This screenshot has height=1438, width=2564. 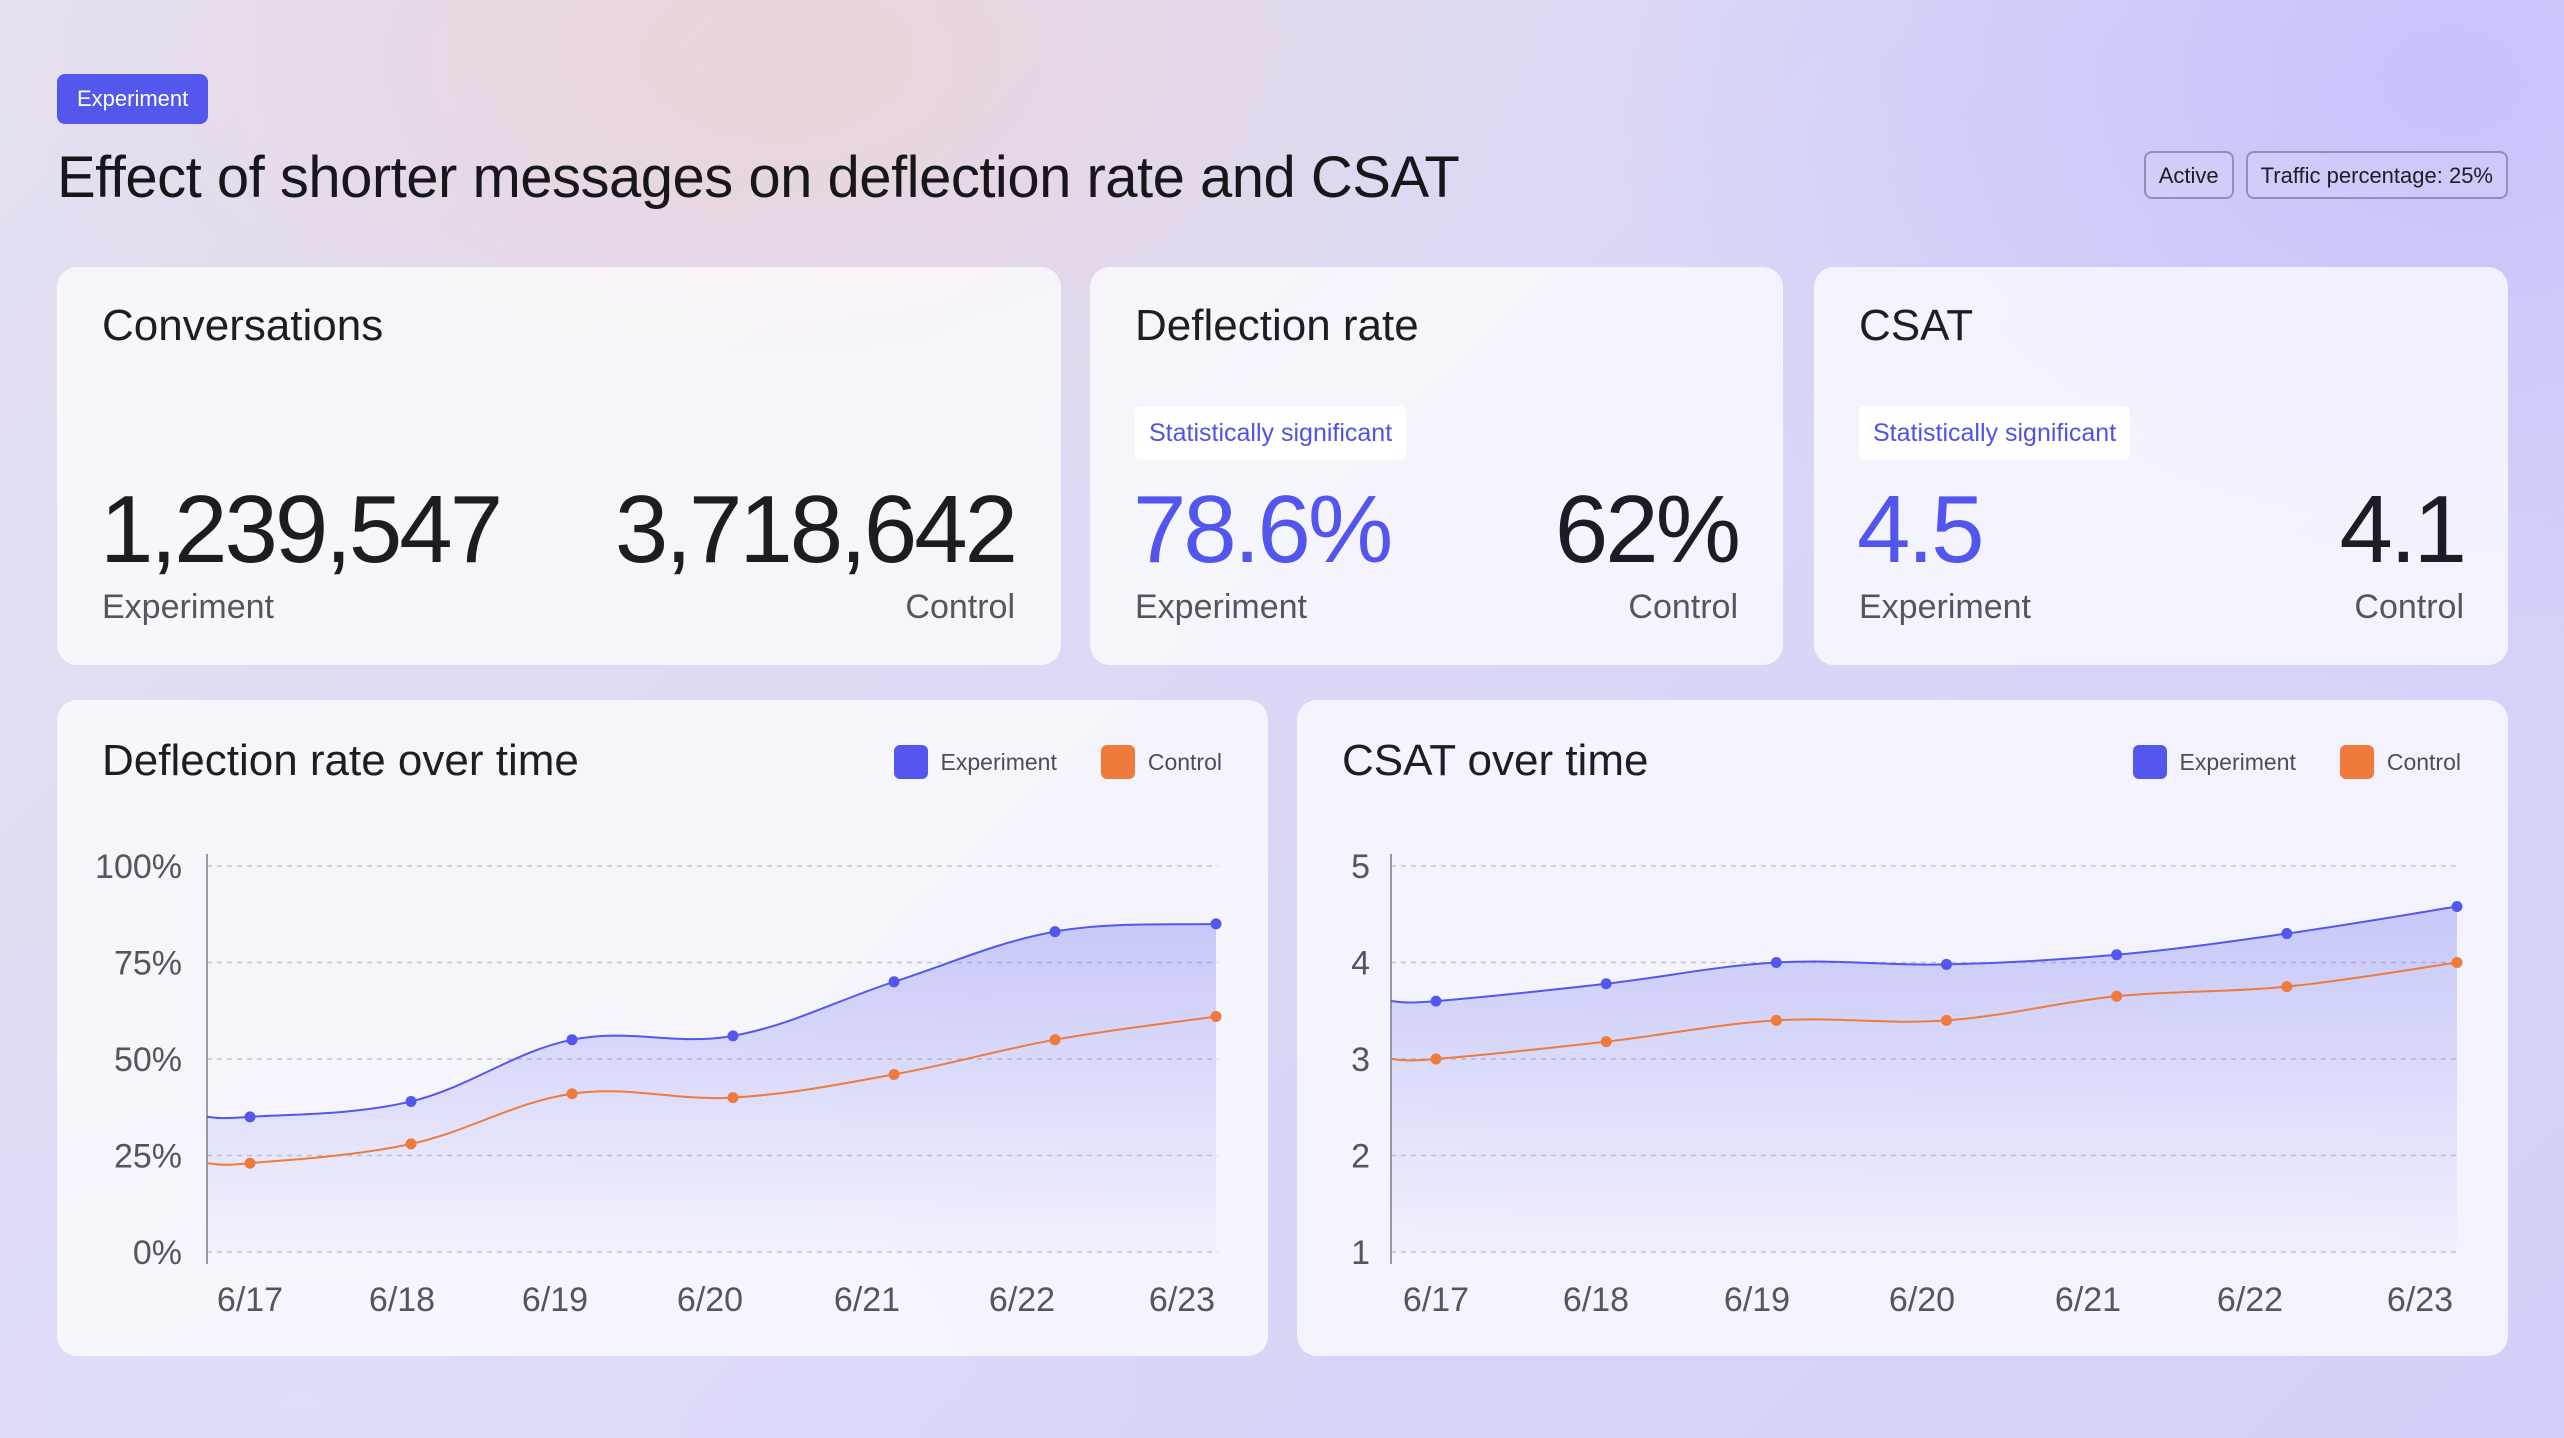 What do you see at coordinates (555, 1300) in the screenshot?
I see `x-tick-label: 6/19` at bounding box center [555, 1300].